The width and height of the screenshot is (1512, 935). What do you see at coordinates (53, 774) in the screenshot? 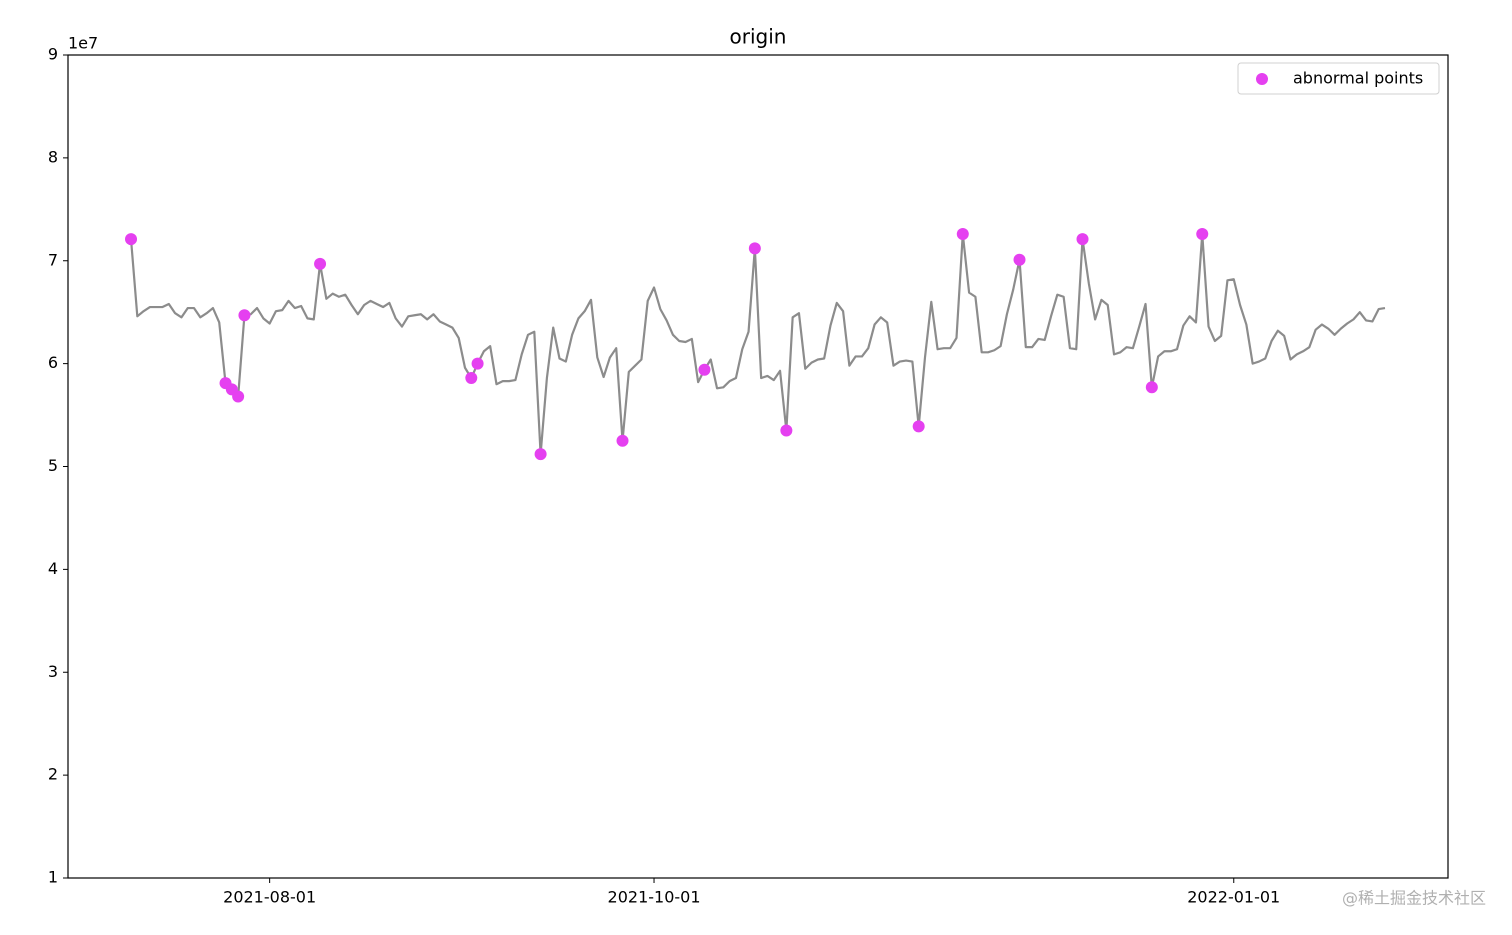
I see `y-tick-label: 2` at bounding box center [53, 774].